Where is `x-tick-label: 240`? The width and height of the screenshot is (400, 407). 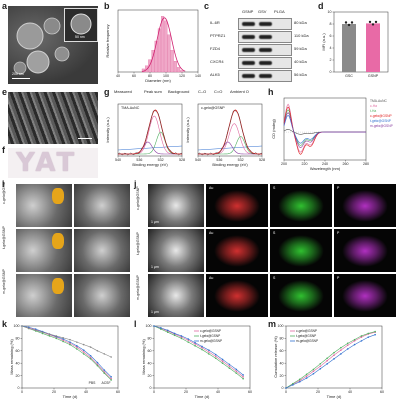 x-tick-label: 240 is located at coordinates (325, 164).